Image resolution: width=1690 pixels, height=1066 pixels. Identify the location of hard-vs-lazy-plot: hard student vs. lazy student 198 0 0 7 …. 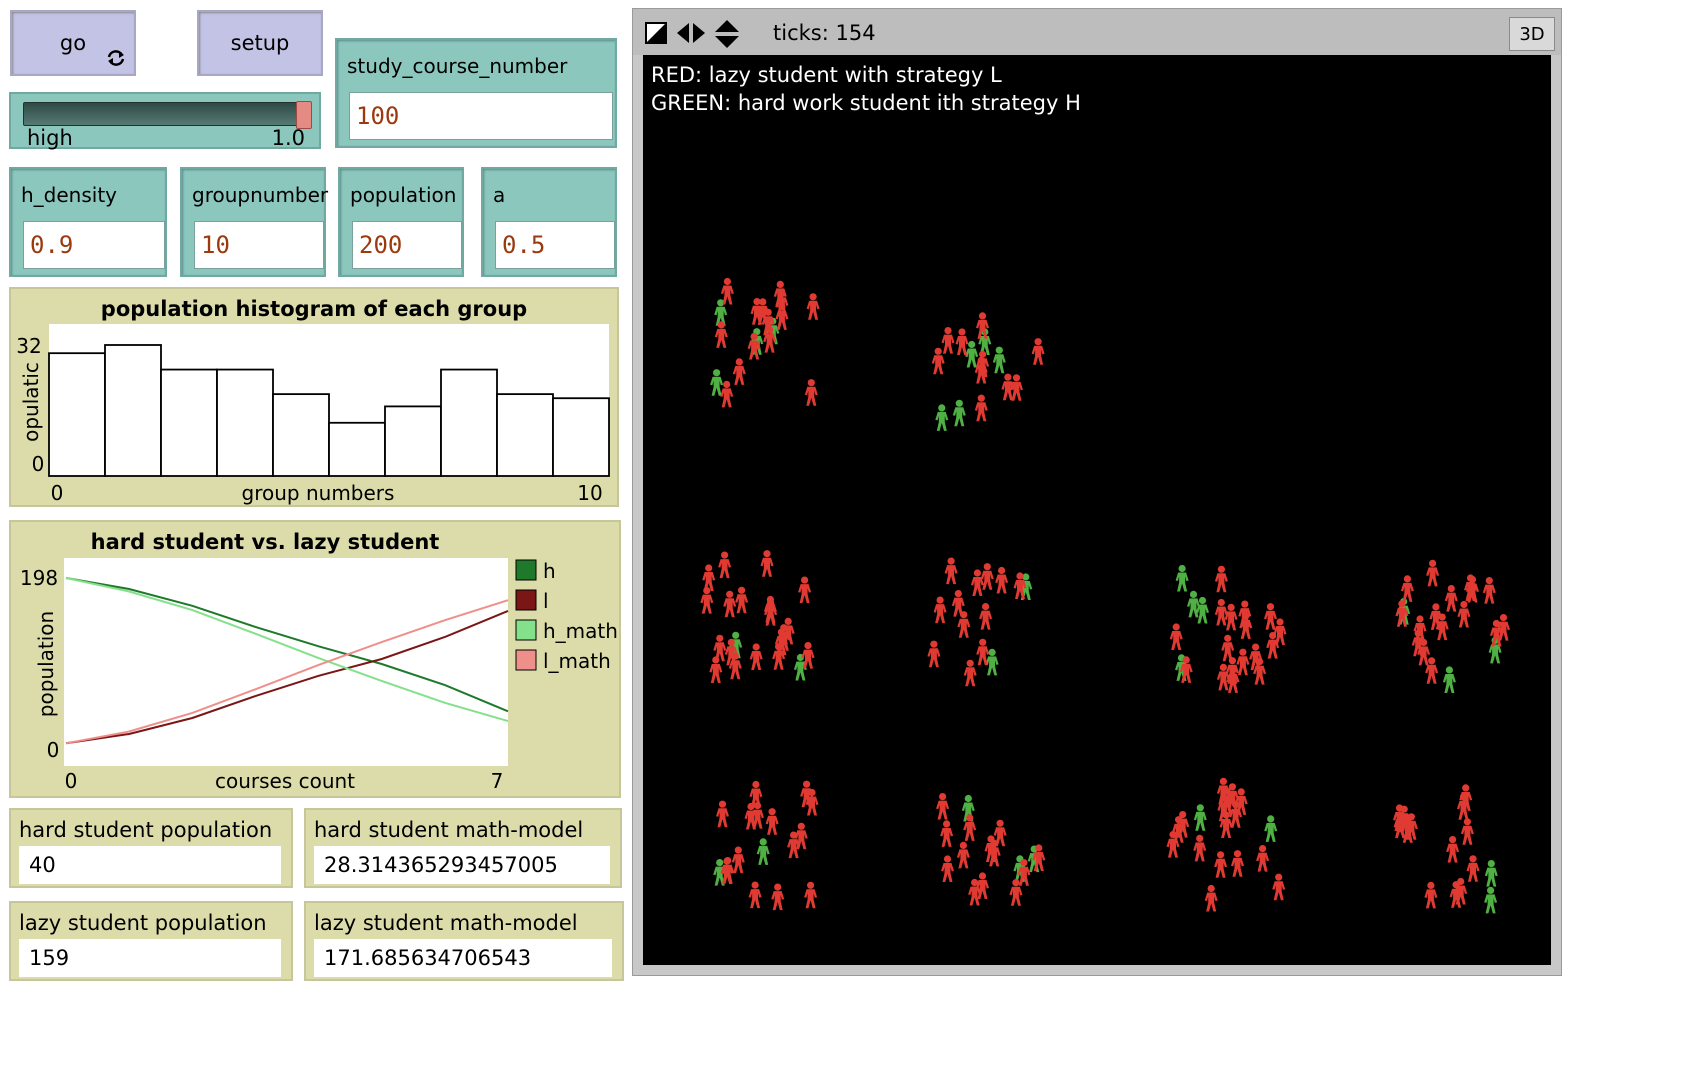
(315, 659).